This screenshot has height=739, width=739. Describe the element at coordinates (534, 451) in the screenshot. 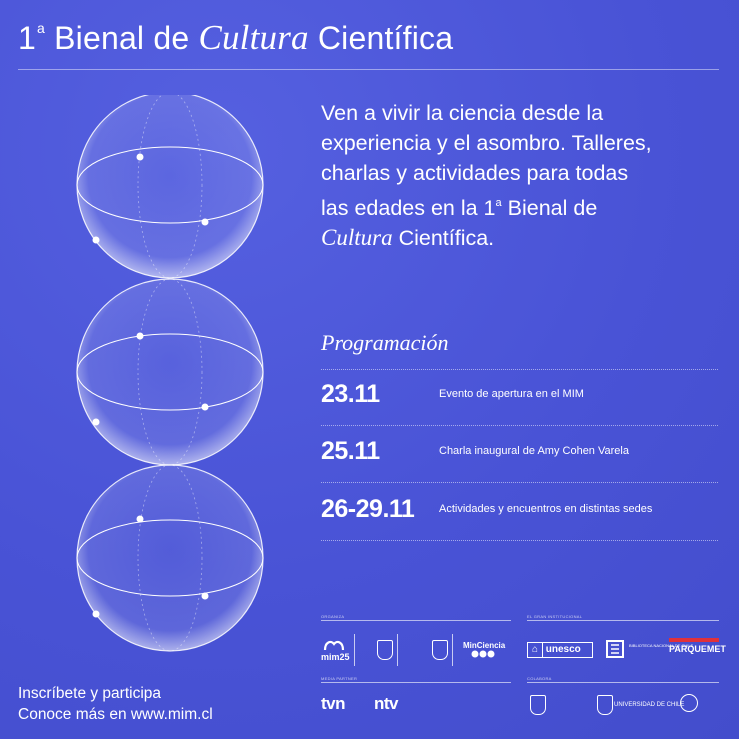

I see `event-description: Charla inaugural de Amy Cohen Varela` at that location.